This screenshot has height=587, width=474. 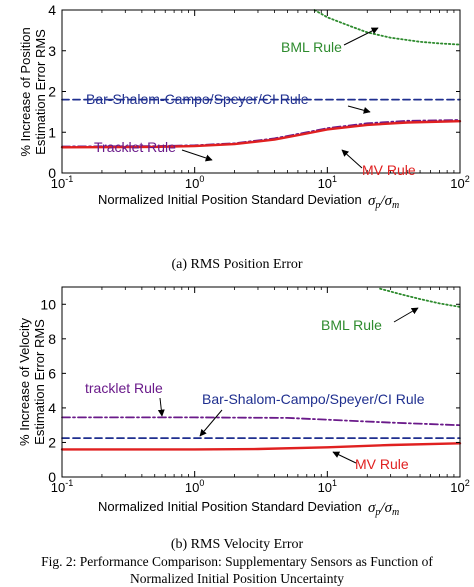 I want to click on chart-a-xtick-label: 10², so click(x=459, y=182).